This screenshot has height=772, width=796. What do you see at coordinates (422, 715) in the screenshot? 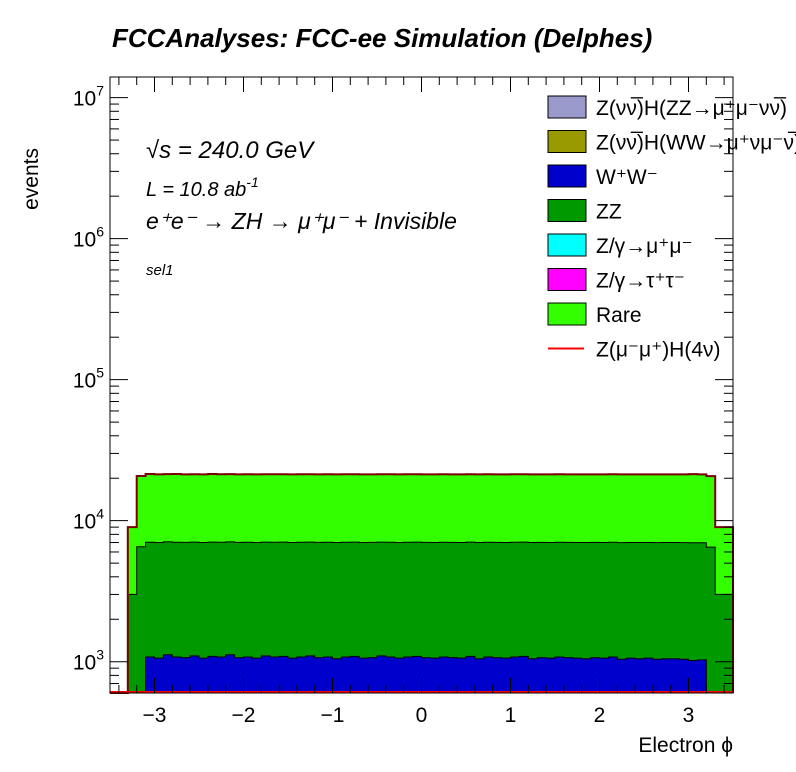
I see `x-tick-label: 0` at bounding box center [422, 715].